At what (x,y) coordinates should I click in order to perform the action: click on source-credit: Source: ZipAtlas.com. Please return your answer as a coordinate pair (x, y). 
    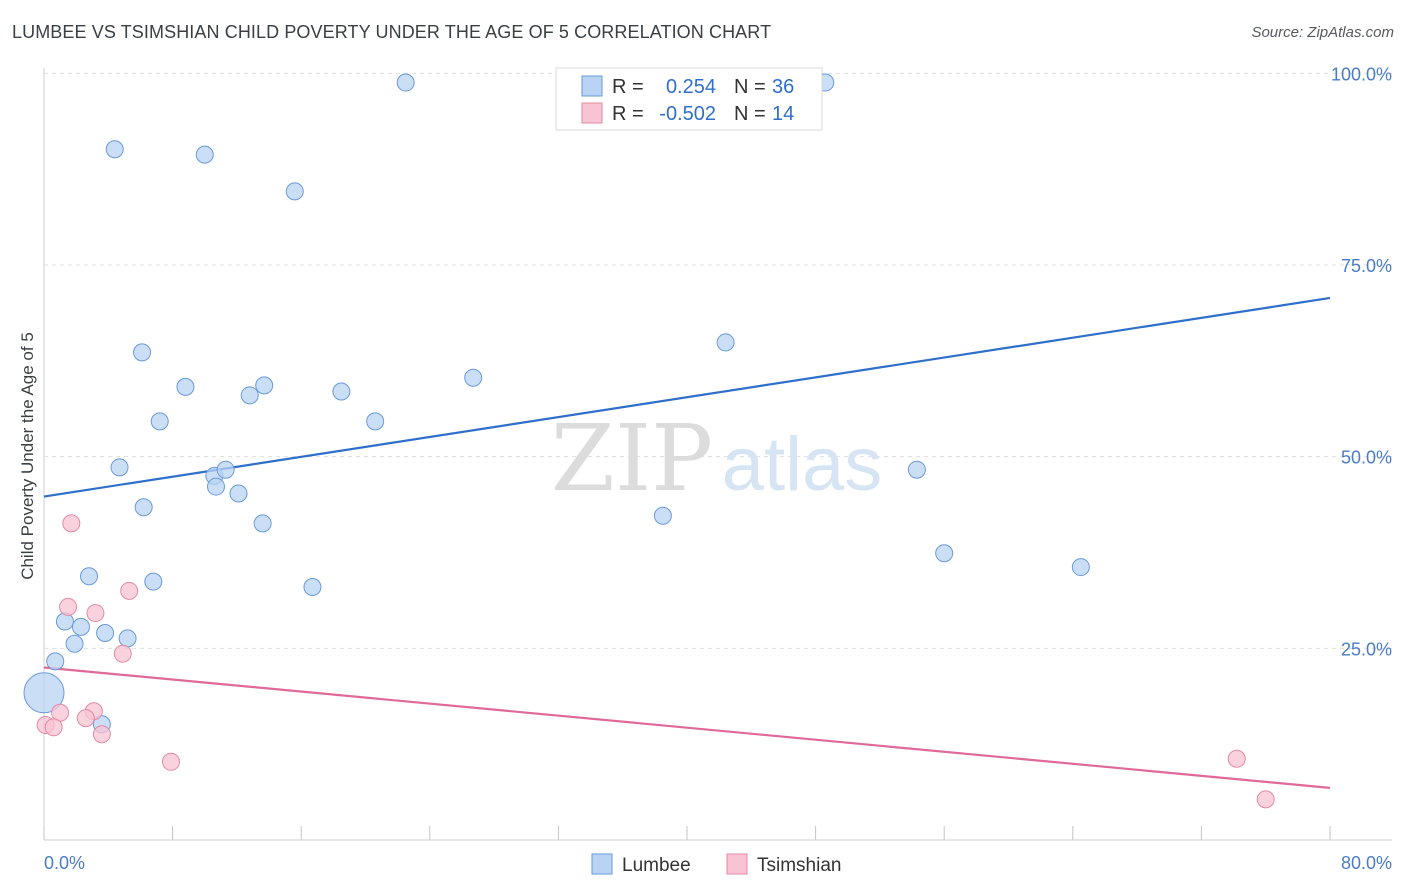
    Looking at the image, I should click on (1322, 32).